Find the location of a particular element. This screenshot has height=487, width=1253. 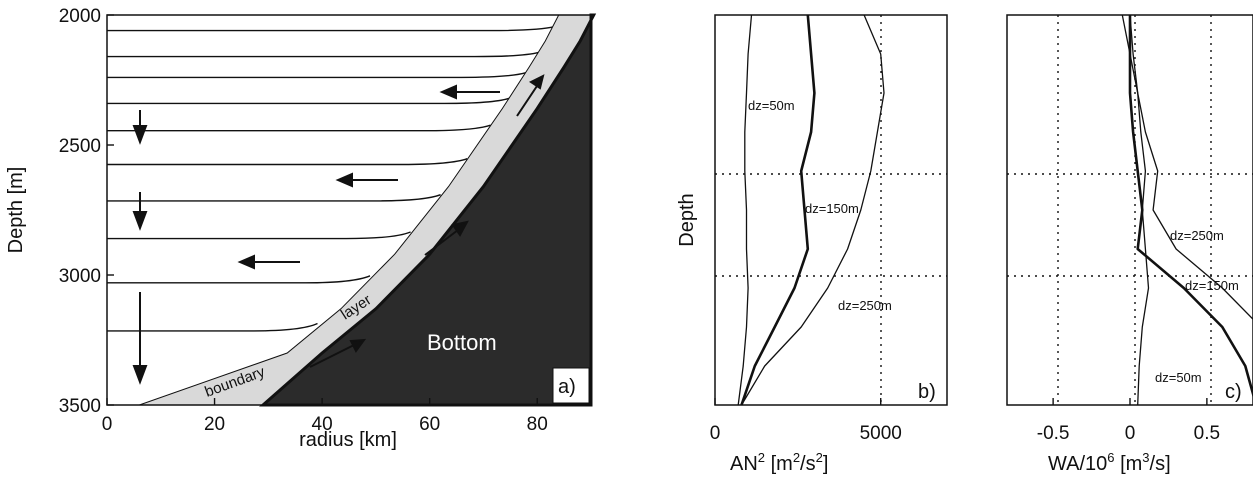

panel-b-xlabel: AN2 [m2/s2] is located at coordinates (779, 462).